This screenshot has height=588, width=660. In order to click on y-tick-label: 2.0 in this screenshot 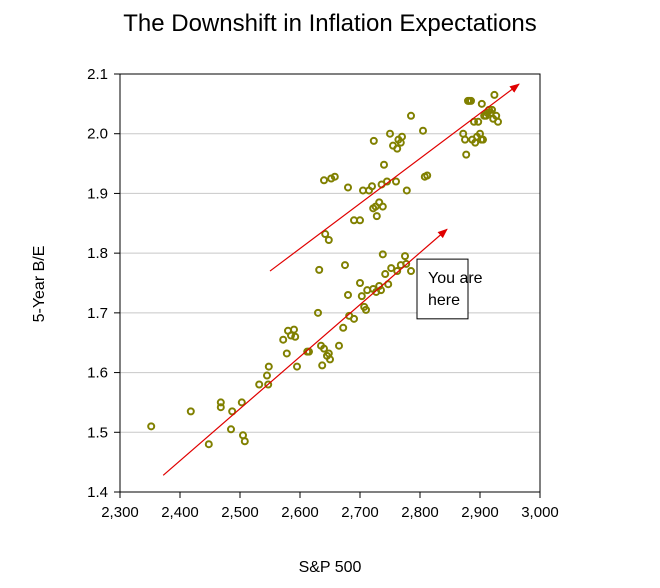, I will do `click(97, 134)`.